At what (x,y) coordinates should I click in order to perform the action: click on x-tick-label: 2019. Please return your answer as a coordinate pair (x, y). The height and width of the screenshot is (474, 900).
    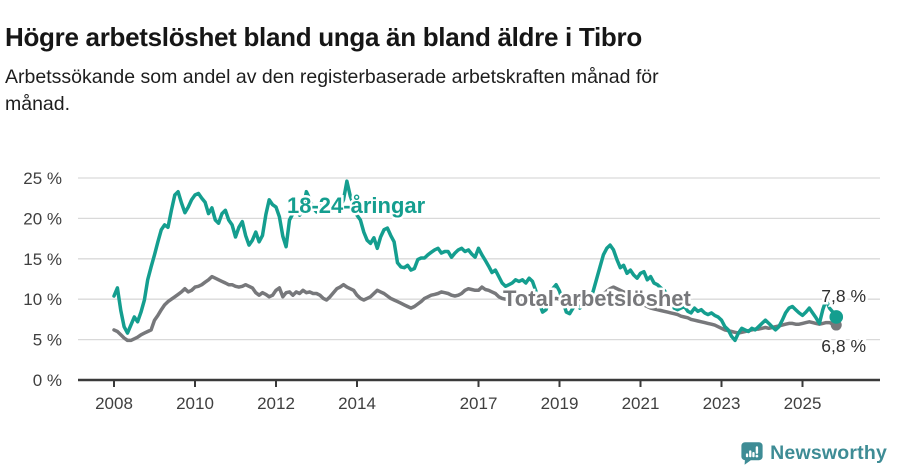
    Looking at the image, I should click on (560, 403).